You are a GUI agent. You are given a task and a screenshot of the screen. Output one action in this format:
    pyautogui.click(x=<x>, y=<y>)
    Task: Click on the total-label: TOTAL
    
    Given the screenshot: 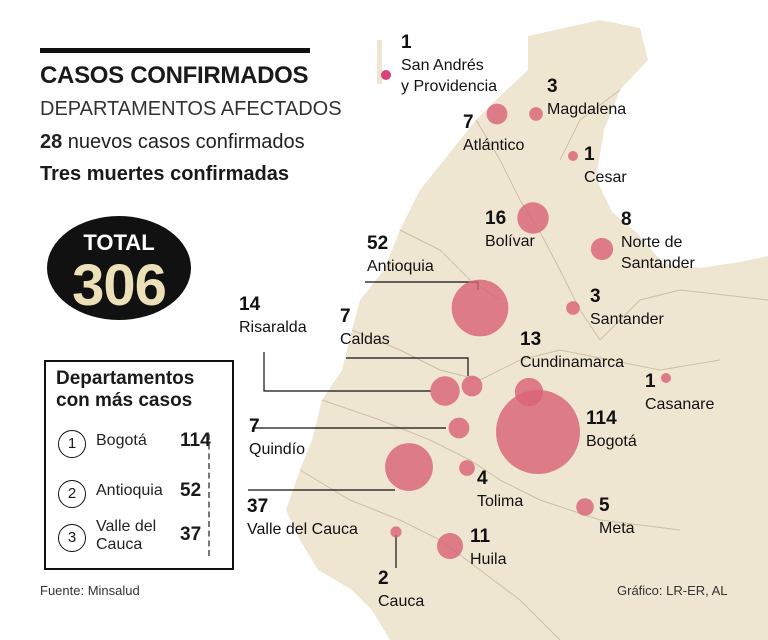 What is the action you would take?
    pyautogui.click(x=119, y=242)
    